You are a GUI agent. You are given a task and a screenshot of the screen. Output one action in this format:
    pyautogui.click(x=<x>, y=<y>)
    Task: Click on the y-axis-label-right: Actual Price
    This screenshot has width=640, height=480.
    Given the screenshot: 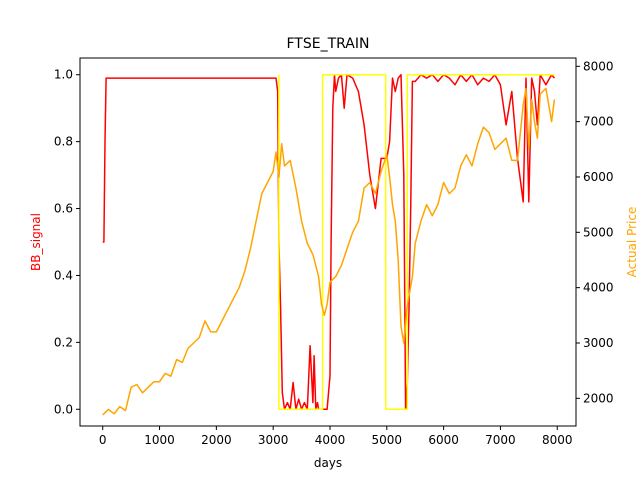 What is the action you would take?
    pyautogui.click(x=632, y=242)
    